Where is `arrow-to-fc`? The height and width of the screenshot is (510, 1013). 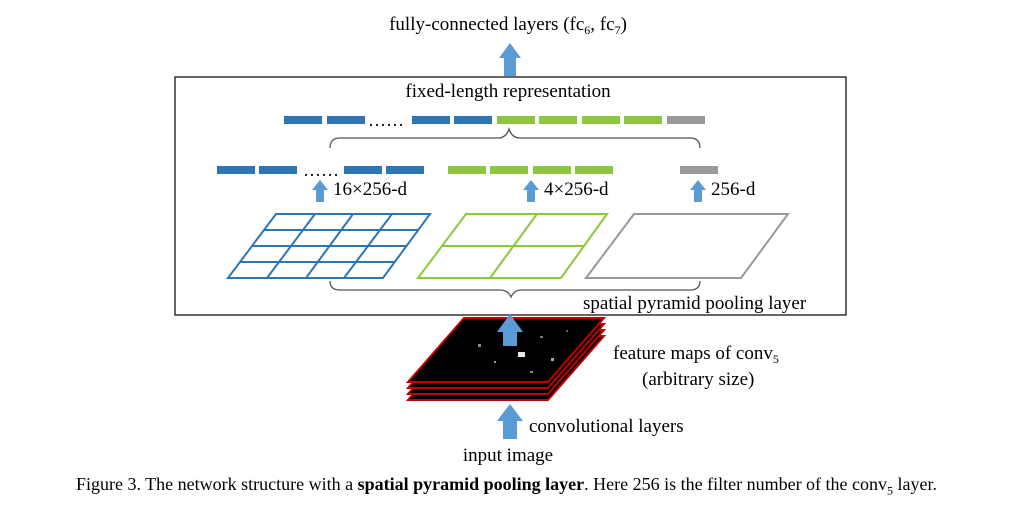
arrow-to-fc is located at coordinates (510, 59).